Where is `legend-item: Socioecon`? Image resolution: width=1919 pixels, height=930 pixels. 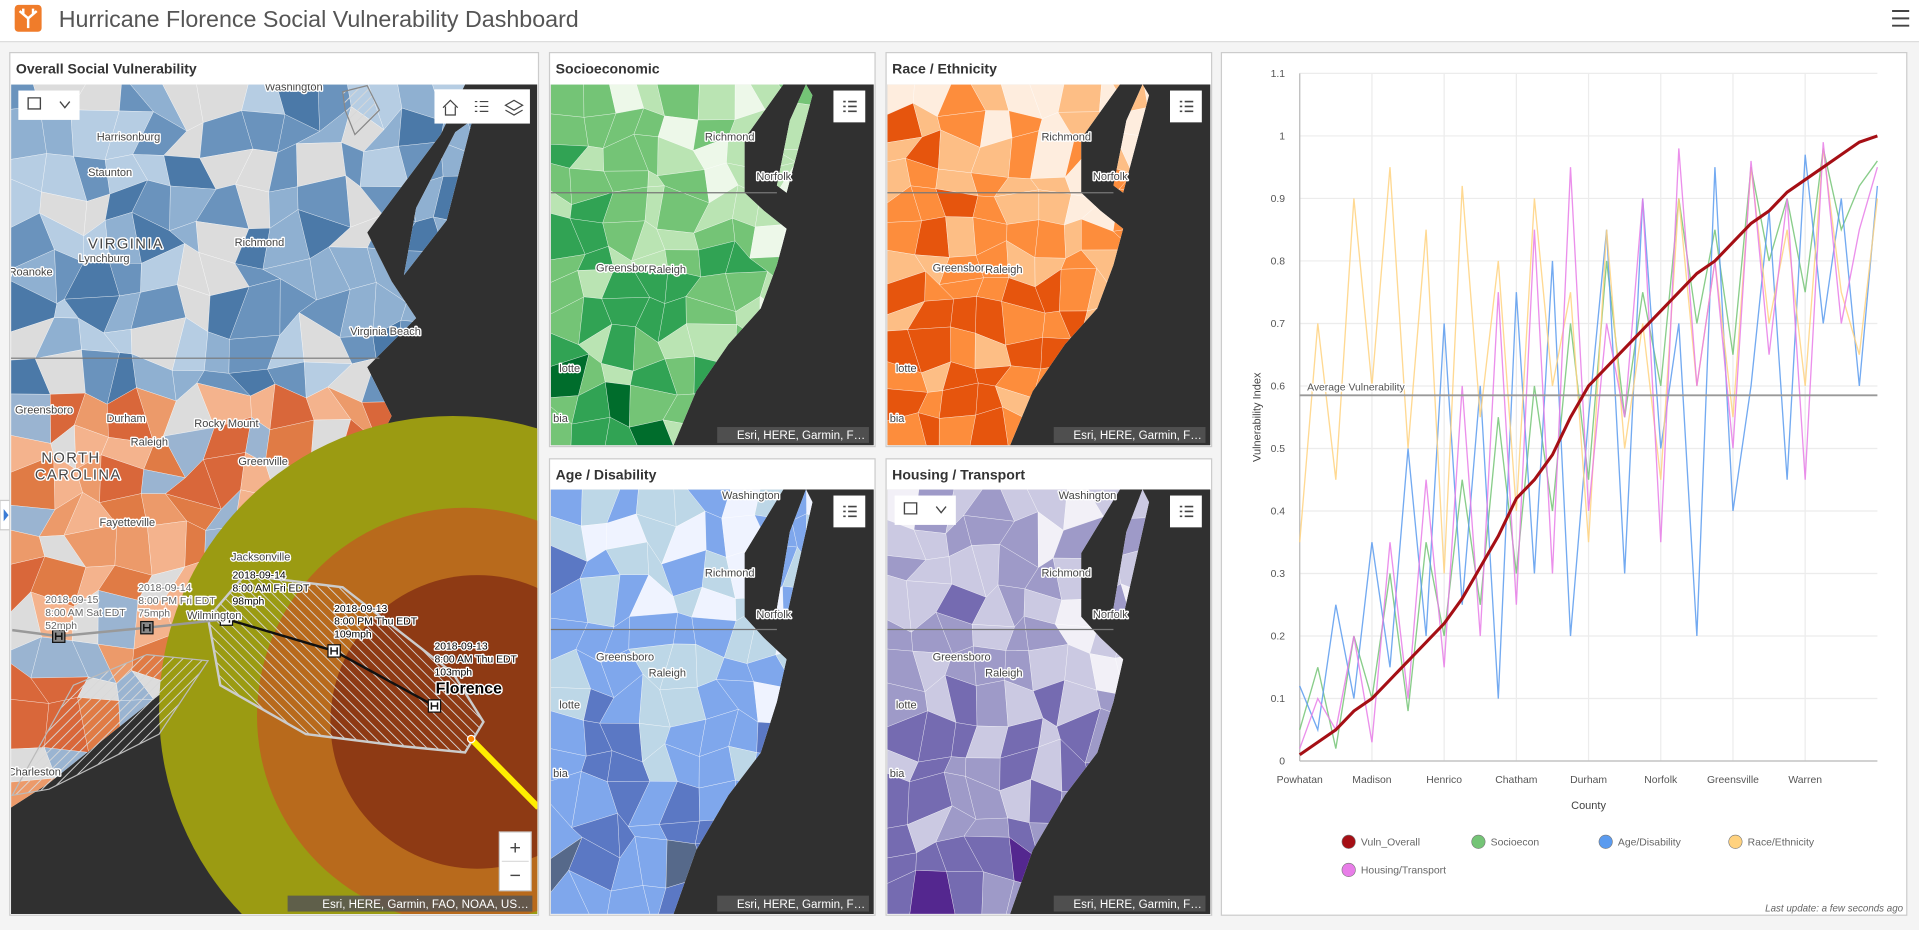
legend-item: Socioecon is located at coordinates (1505, 841).